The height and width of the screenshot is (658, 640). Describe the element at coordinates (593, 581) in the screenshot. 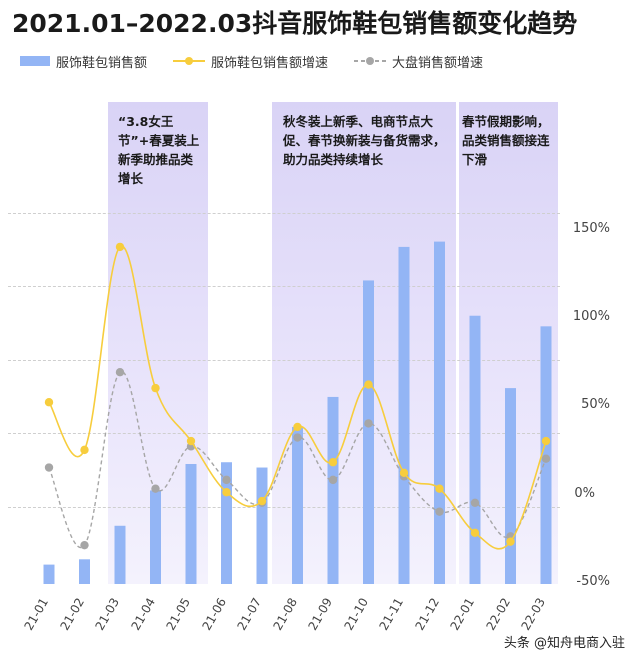

I see `y-tick-label: -50%` at that location.